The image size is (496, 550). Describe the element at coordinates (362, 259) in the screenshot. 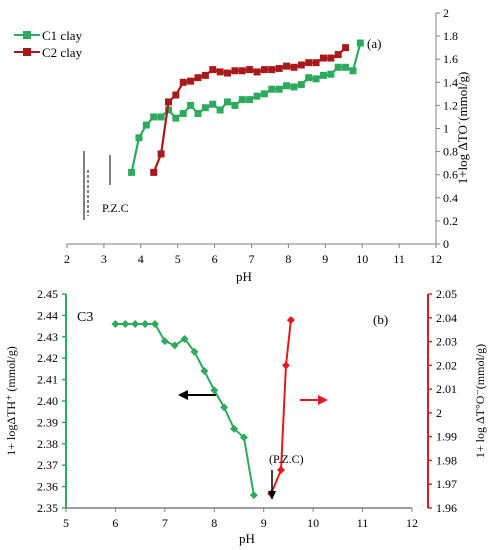

I see `panel-a-x-tick-label: 10` at that location.